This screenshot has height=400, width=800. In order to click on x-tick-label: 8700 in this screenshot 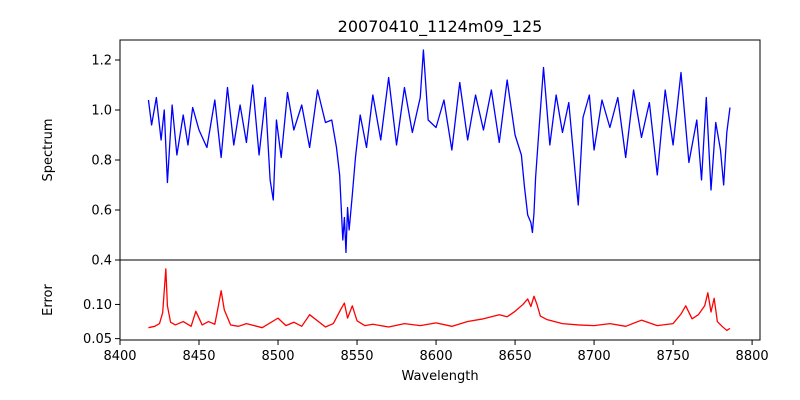, I will do `click(594, 356)`.